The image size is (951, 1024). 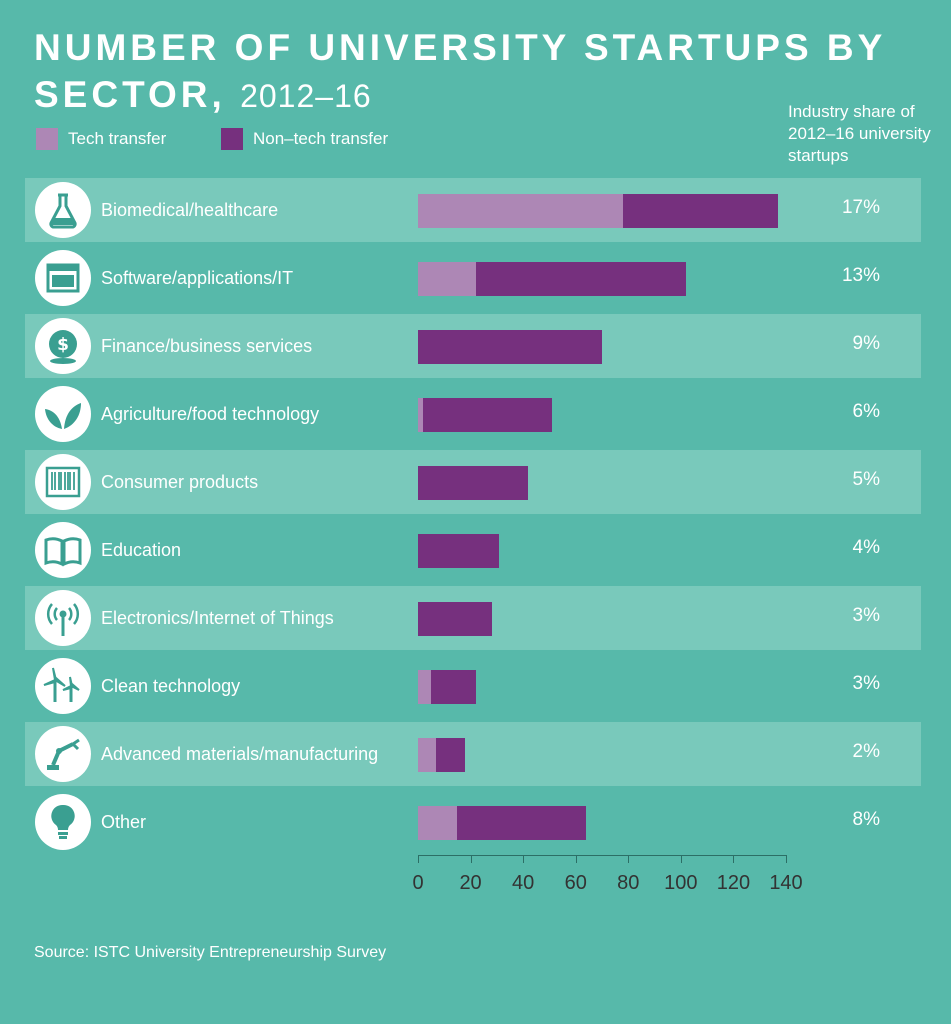 I want to click on chart-title-main: NUMBER OF UNIVERSITY STARTUPS BY SECTOR,, so click(x=460, y=71).